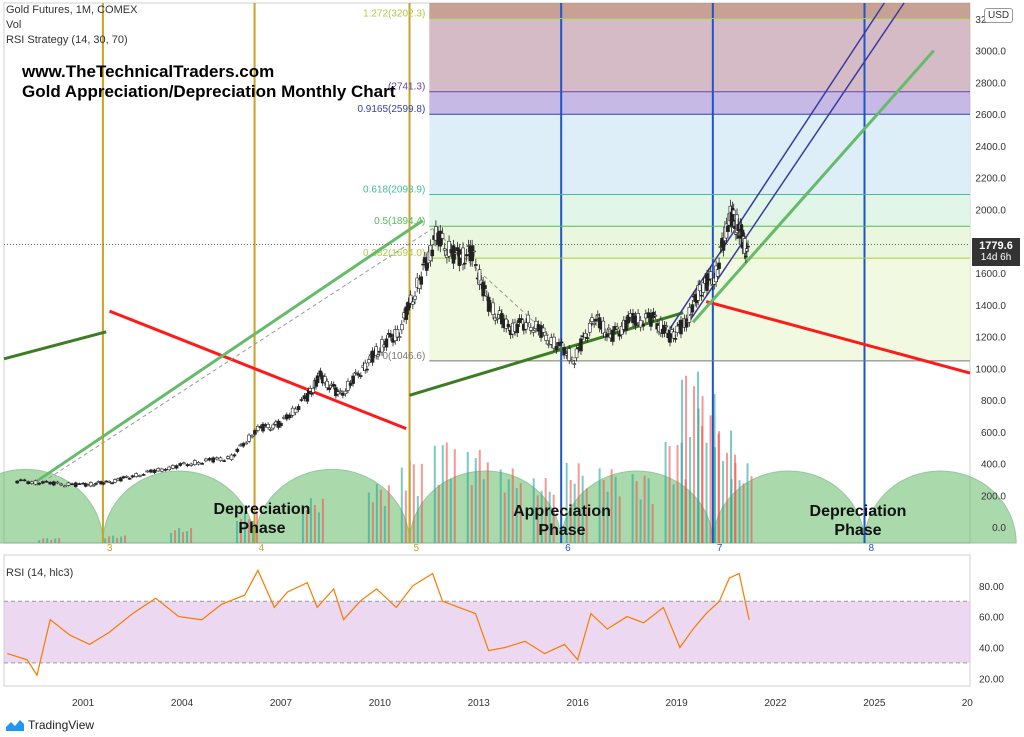 This screenshot has width=1024, height=737. What do you see at coordinates (262, 519) in the screenshot?
I see `phase-label-depreciation-1: Depreciation Phase` at bounding box center [262, 519].